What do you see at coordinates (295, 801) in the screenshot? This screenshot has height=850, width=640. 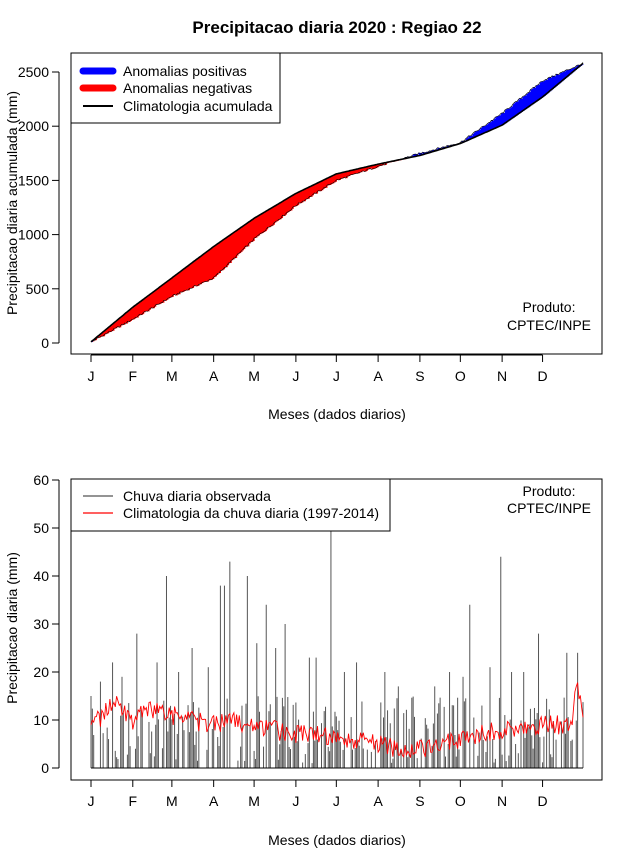 I see `x-tick-label: J` at bounding box center [295, 801].